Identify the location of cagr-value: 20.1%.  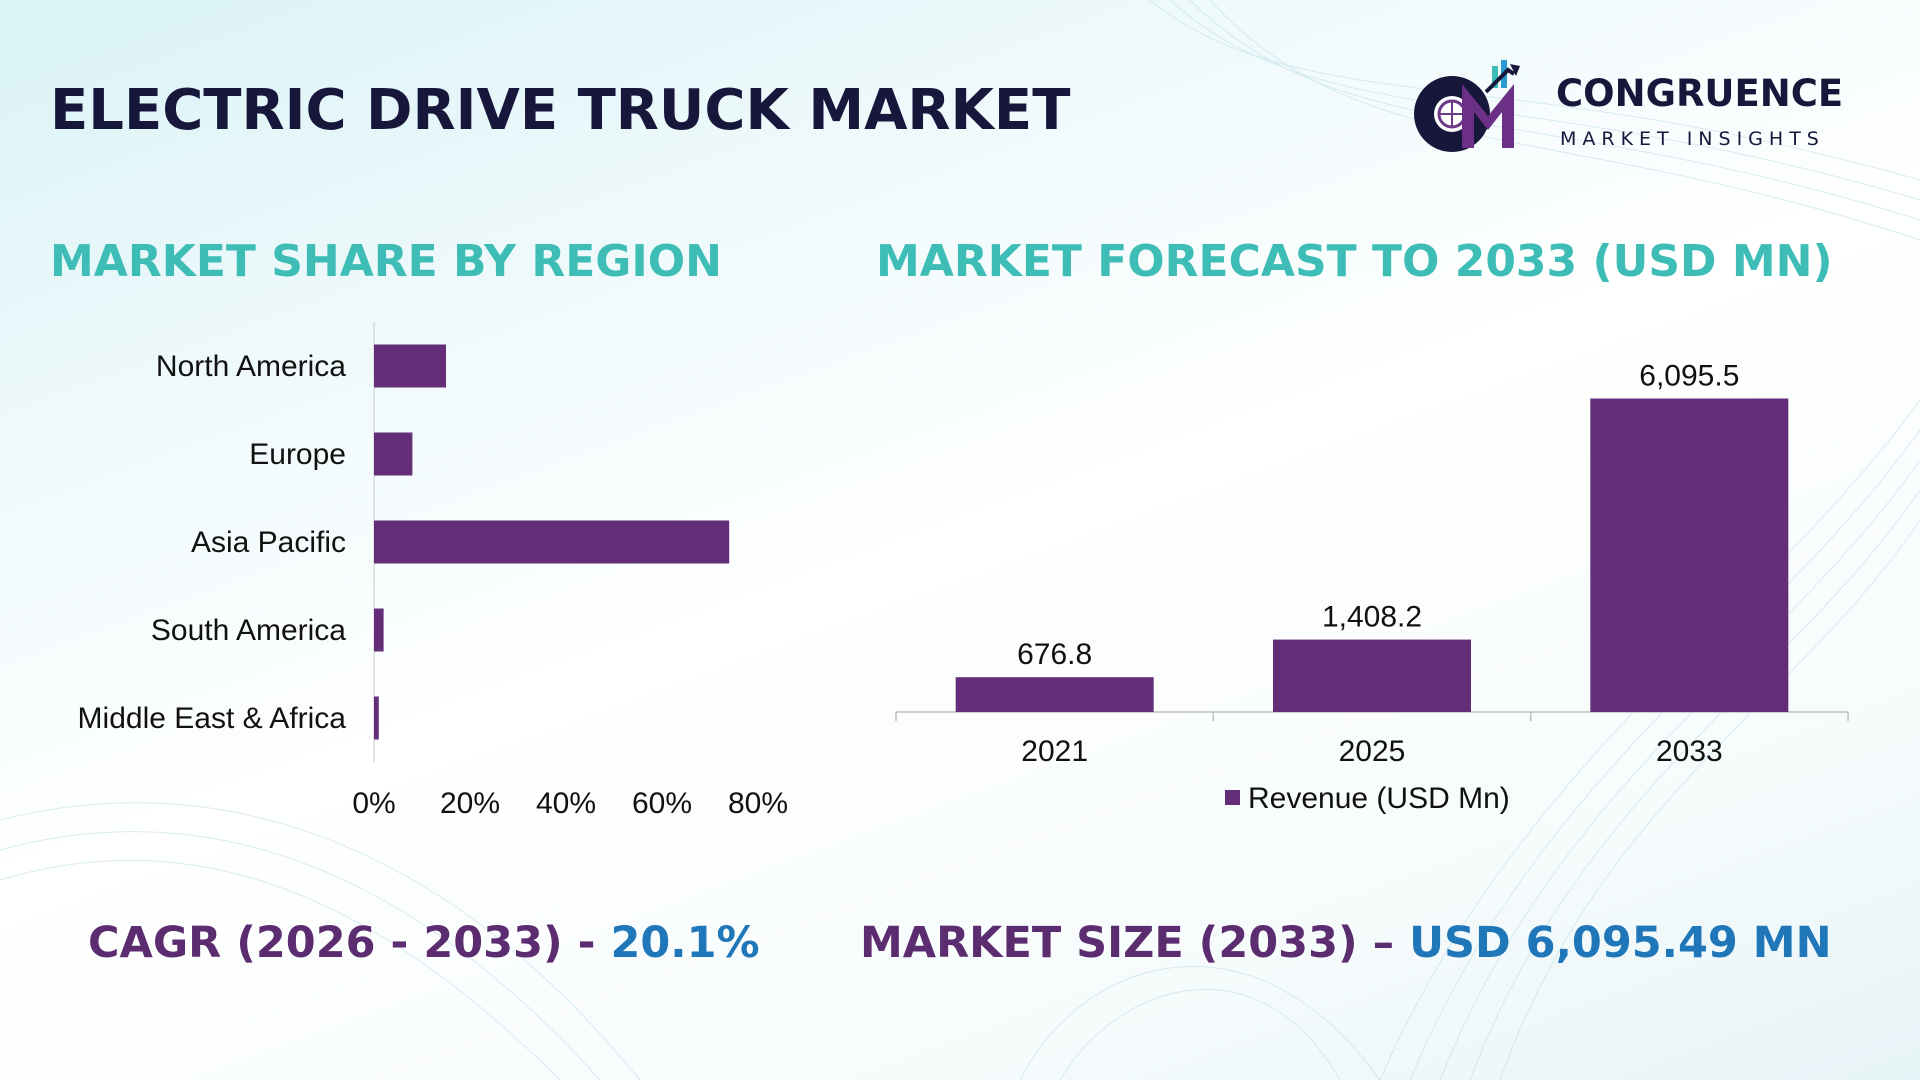
(685, 943).